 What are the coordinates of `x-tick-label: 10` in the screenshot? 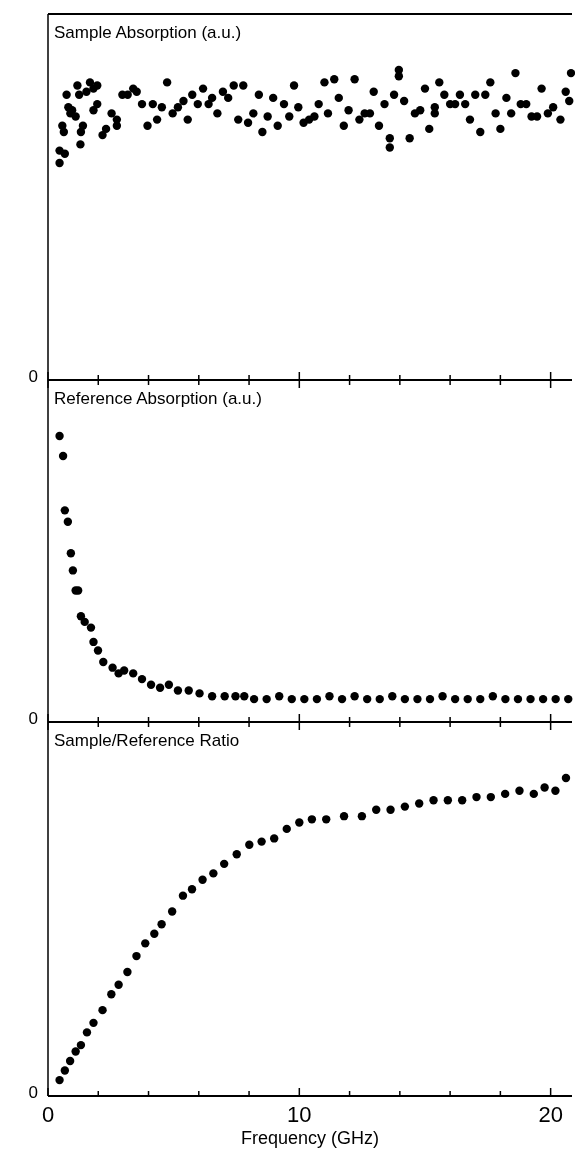 It's located at (299, 1114).